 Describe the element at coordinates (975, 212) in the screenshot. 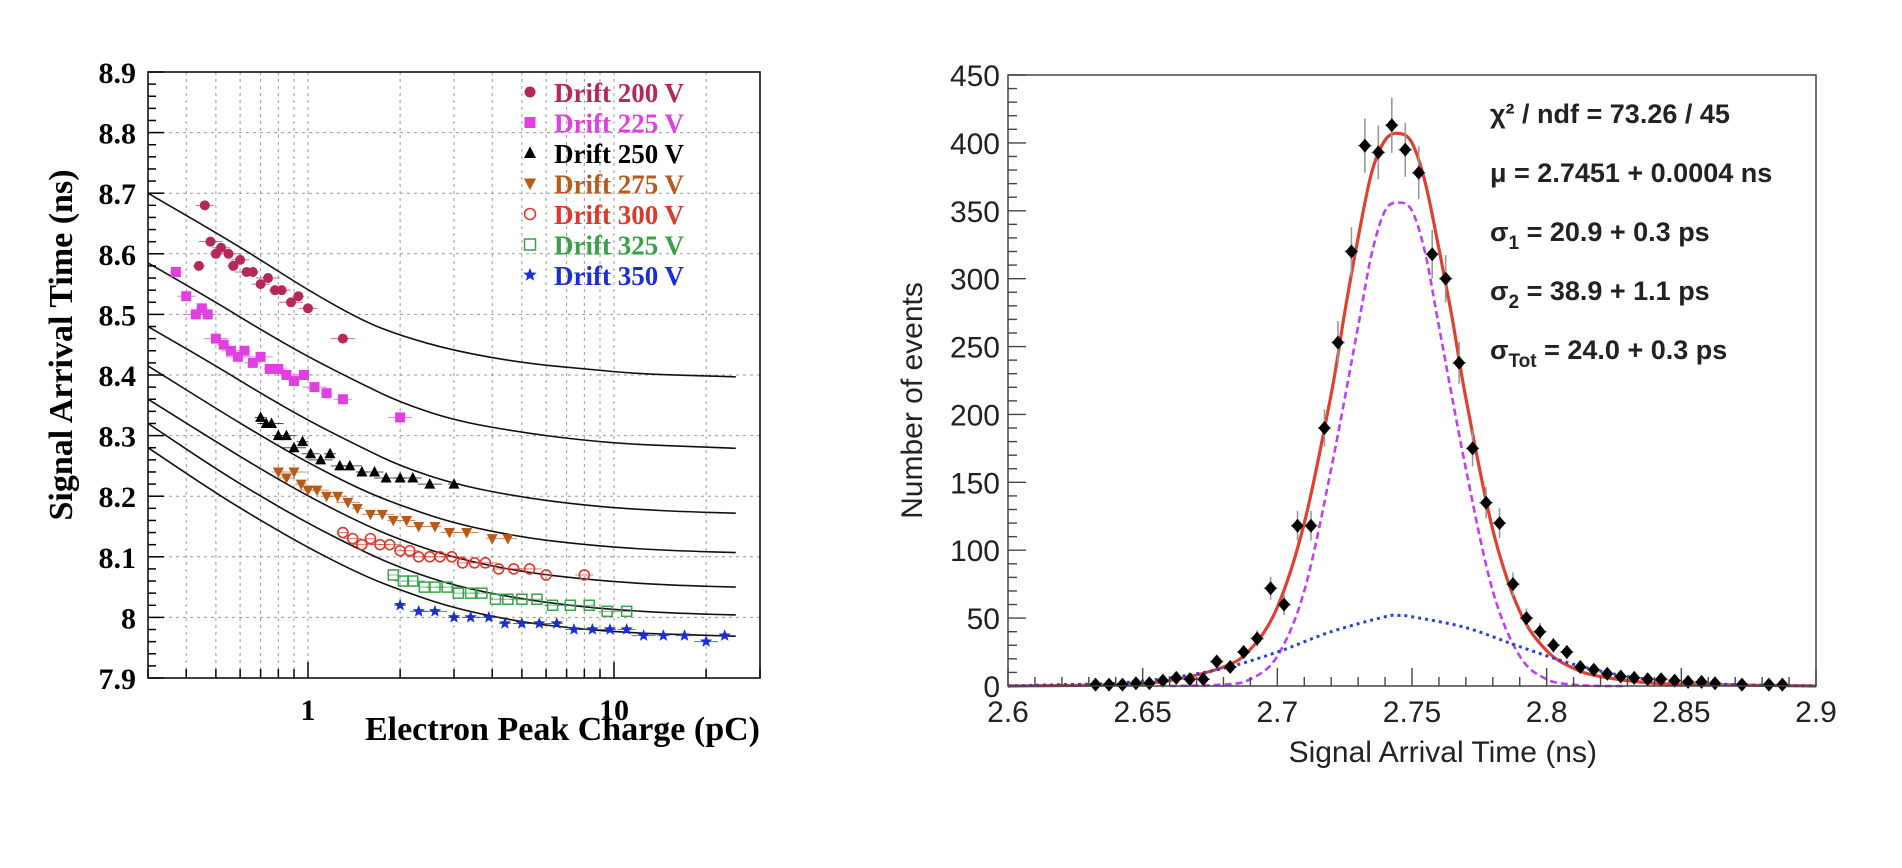

I see `right-y-tick-label: 350` at that location.